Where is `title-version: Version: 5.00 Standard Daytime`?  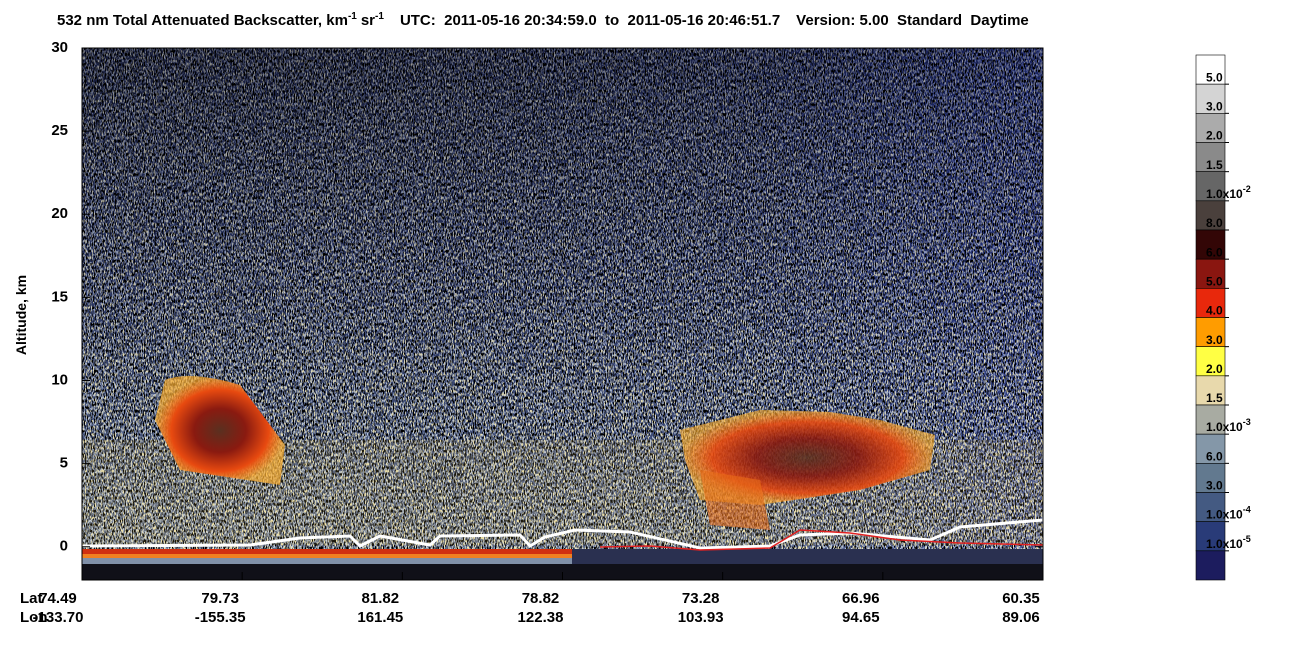
title-version: Version: 5.00 Standard Daytime is located at coordinates (912, 20).